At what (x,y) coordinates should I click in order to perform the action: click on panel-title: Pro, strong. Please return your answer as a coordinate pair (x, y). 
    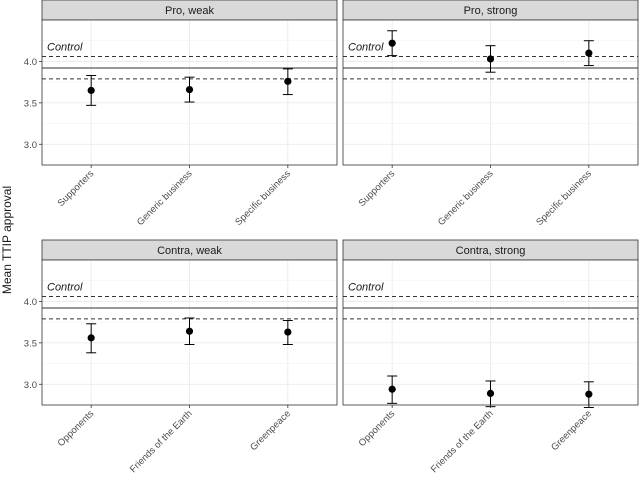
    Looking at the image, I should click on (491, 11).